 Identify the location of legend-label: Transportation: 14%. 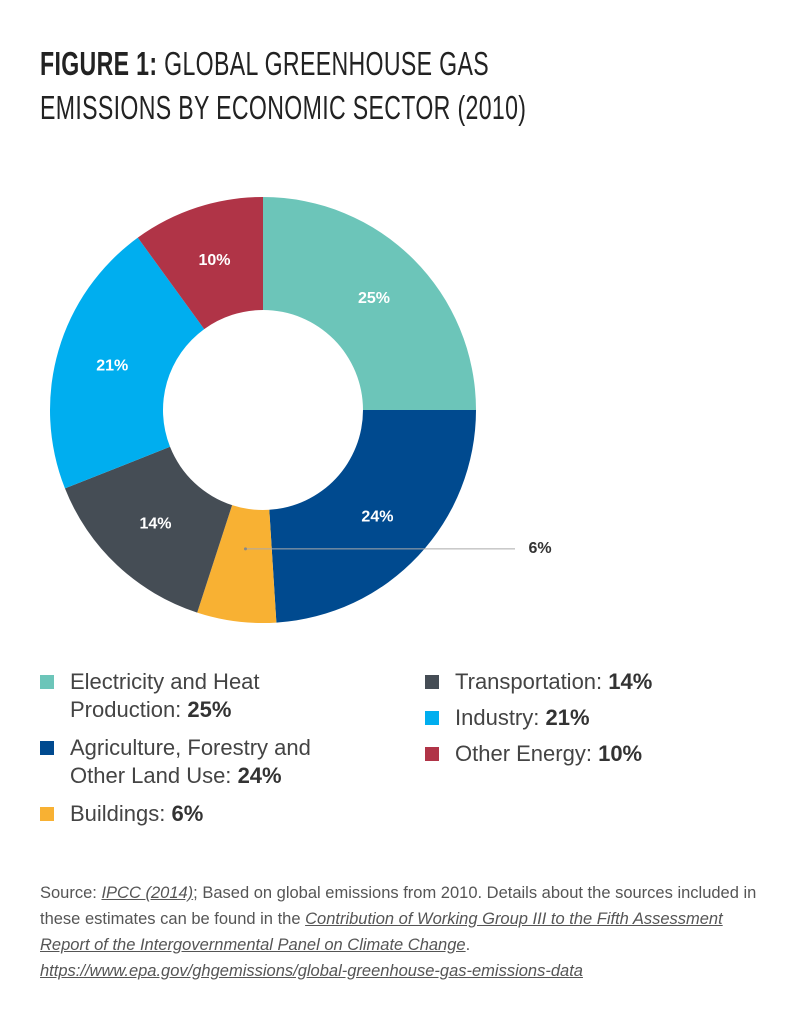
(553, 682).